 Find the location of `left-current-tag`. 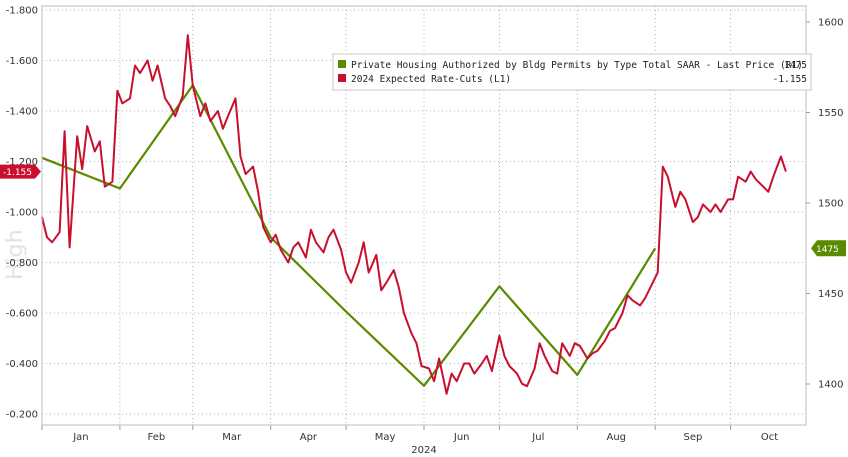

left-current-tag is located at coordinates (20, 171).